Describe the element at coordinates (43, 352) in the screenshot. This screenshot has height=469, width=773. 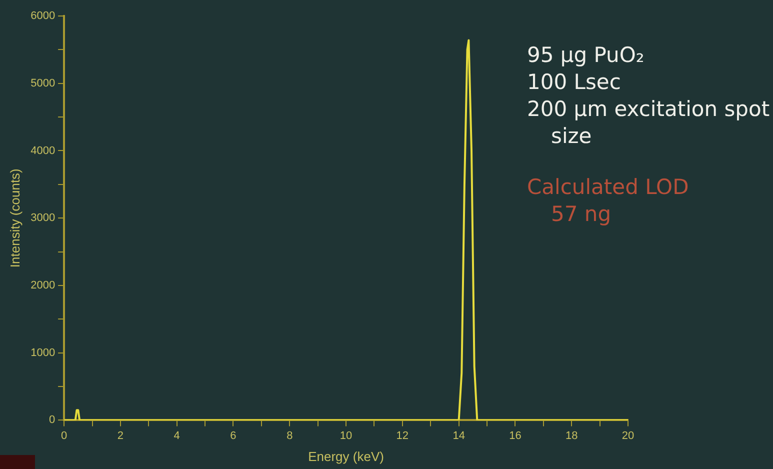
I see `y-tick-label: 1000` at that location.